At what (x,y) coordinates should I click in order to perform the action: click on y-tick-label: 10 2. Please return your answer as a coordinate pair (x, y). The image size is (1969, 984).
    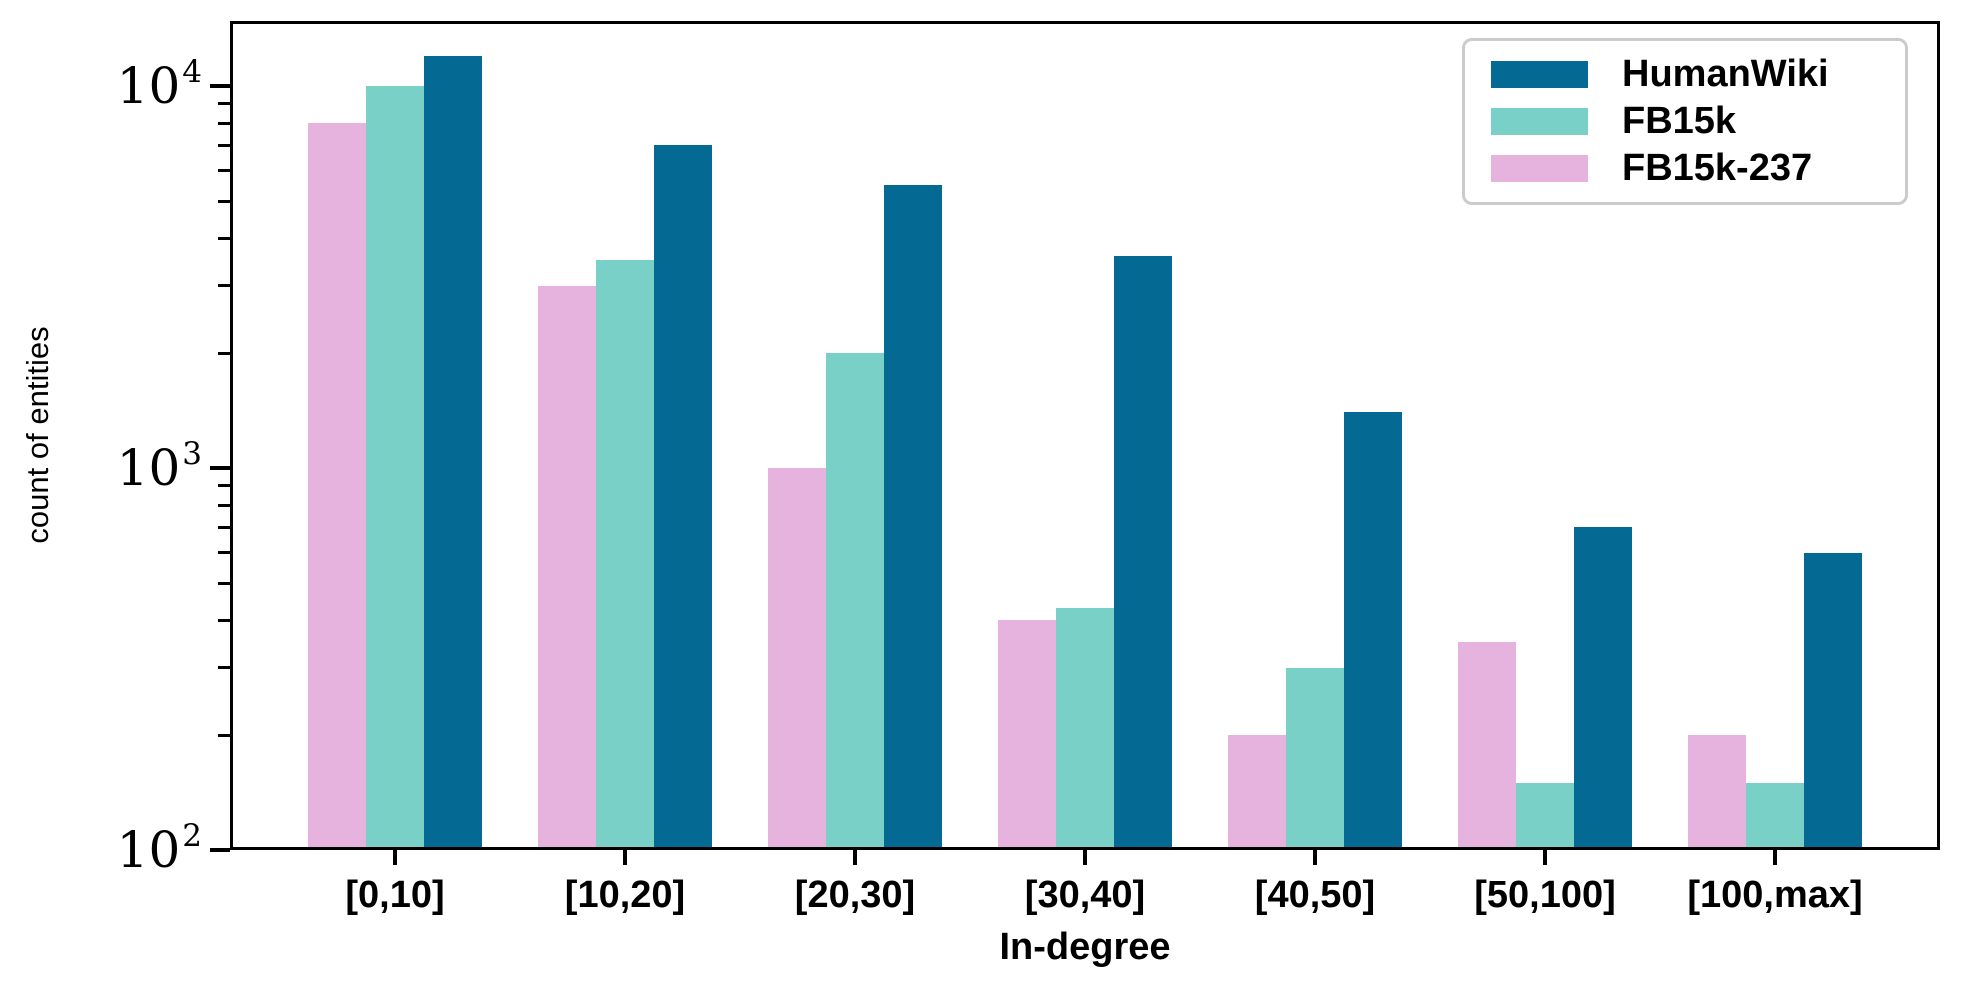
    Looking at the image, I should click on (117, 850).